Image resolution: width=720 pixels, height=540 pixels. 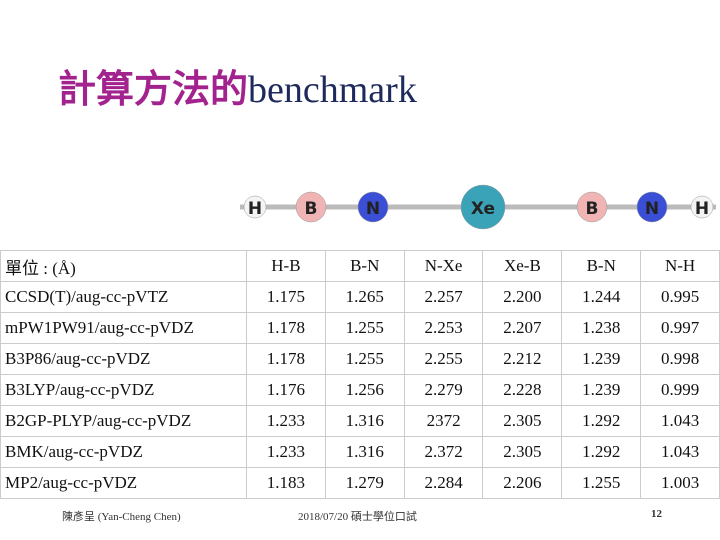 What do you see at coordinates (123, 297) in the screenshot?
I see `cell: CCSD(T)/aug-cc-pVTZ` at bounding box center [123, 297].